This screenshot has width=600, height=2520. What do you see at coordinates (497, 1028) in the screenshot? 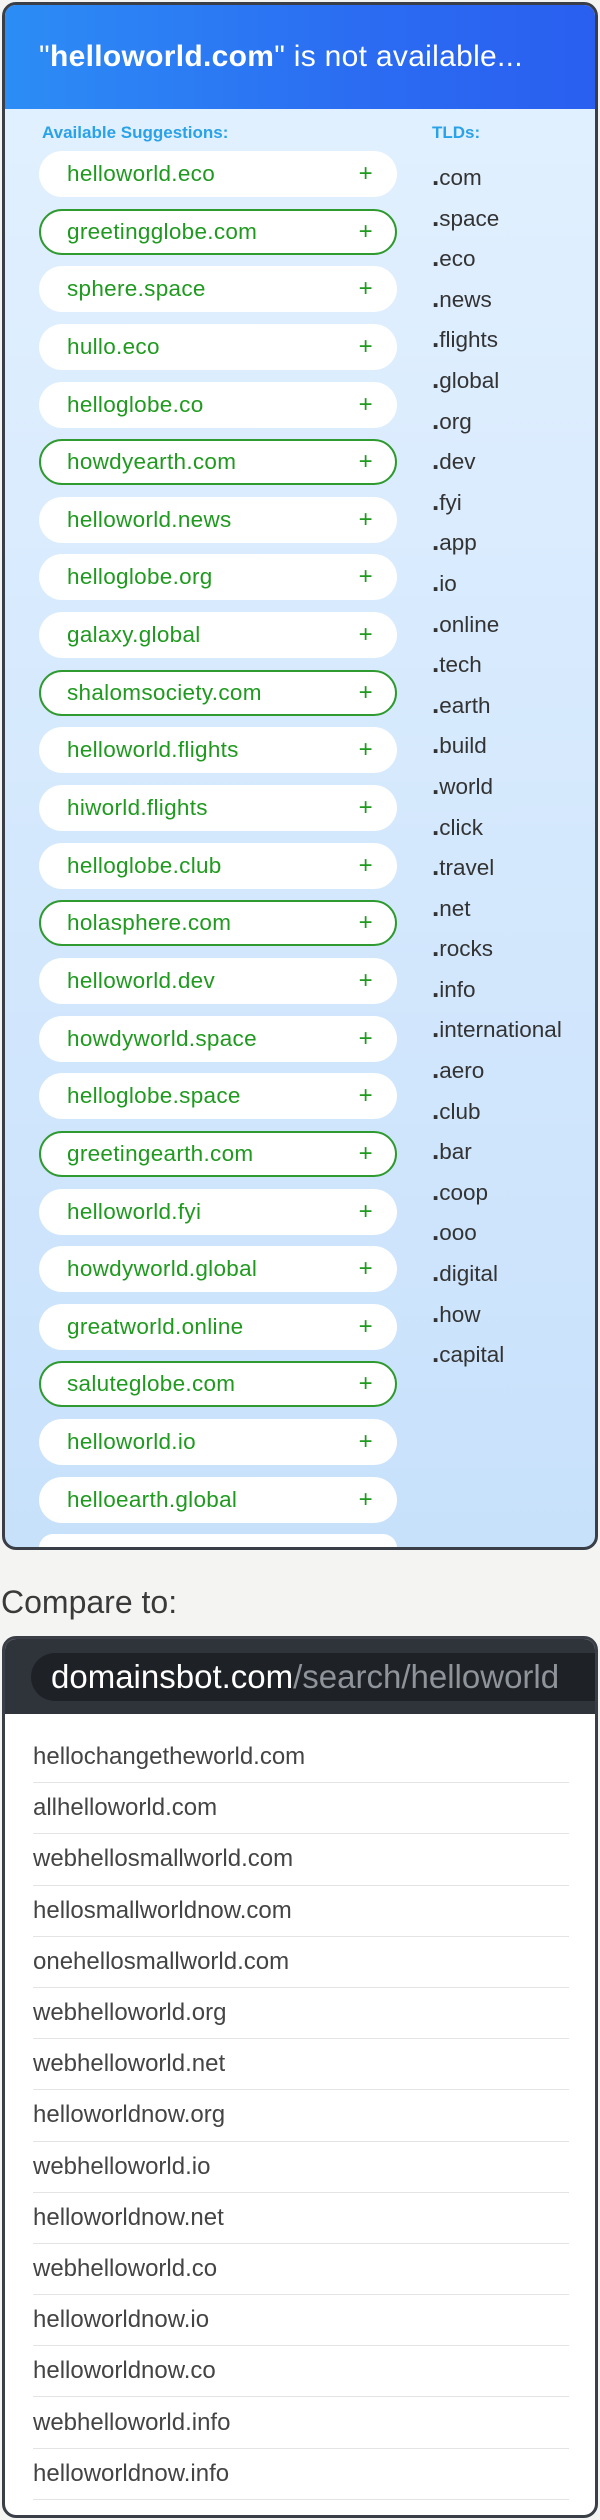
I see `tld-item: .international` at bounding box center [497, 1028].